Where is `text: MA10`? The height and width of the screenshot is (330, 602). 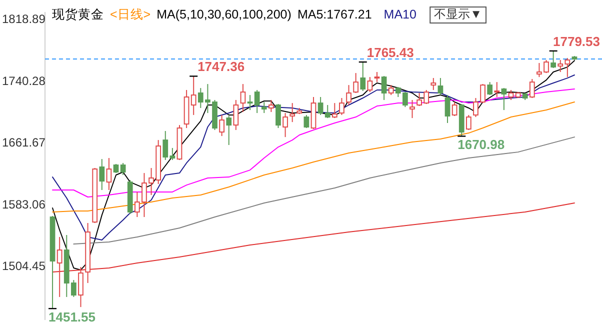 text: MA10 is located at coordinates (400, 14).